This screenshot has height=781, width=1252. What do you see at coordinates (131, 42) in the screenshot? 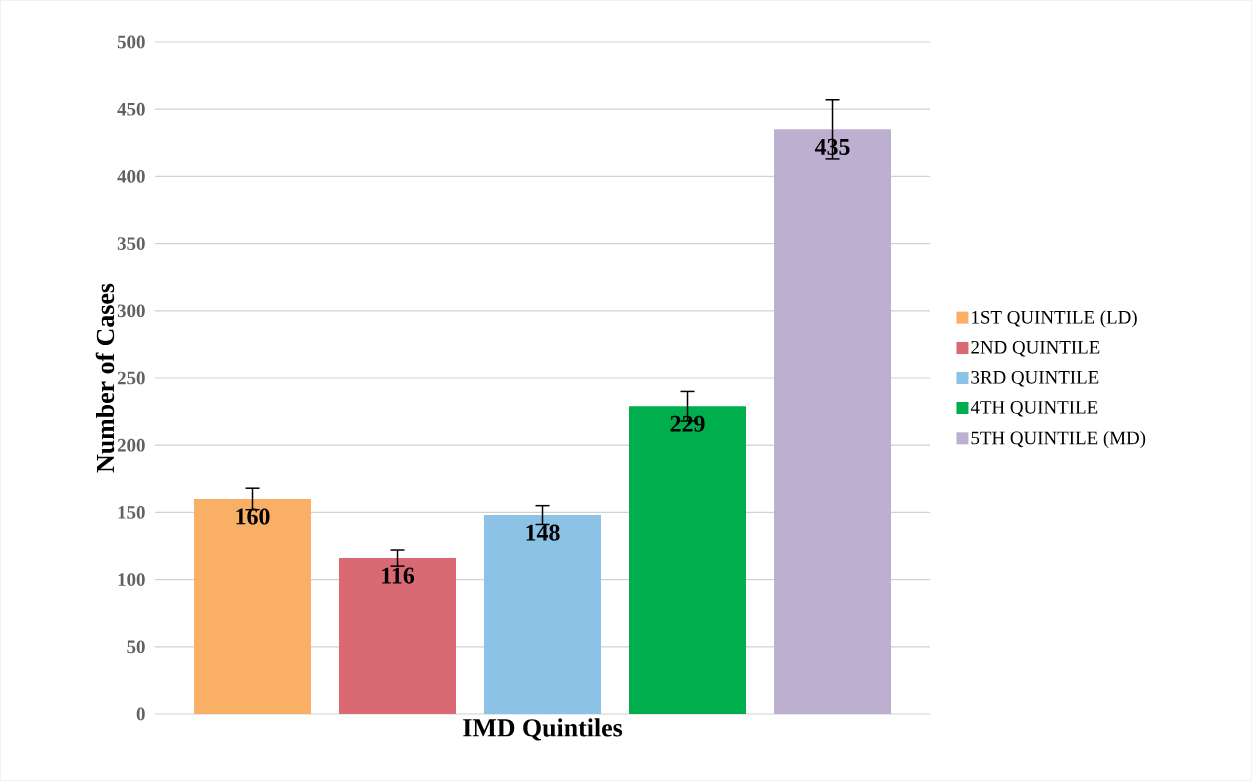
I see `y-tick-label: 500` at bounding box center [131, 42].